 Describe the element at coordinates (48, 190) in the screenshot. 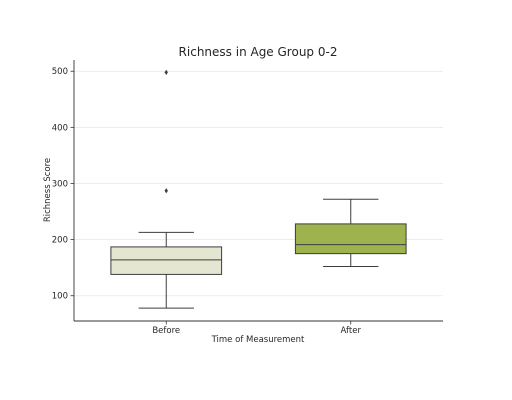

I see `y-axis-label: Richness Score` at that location.